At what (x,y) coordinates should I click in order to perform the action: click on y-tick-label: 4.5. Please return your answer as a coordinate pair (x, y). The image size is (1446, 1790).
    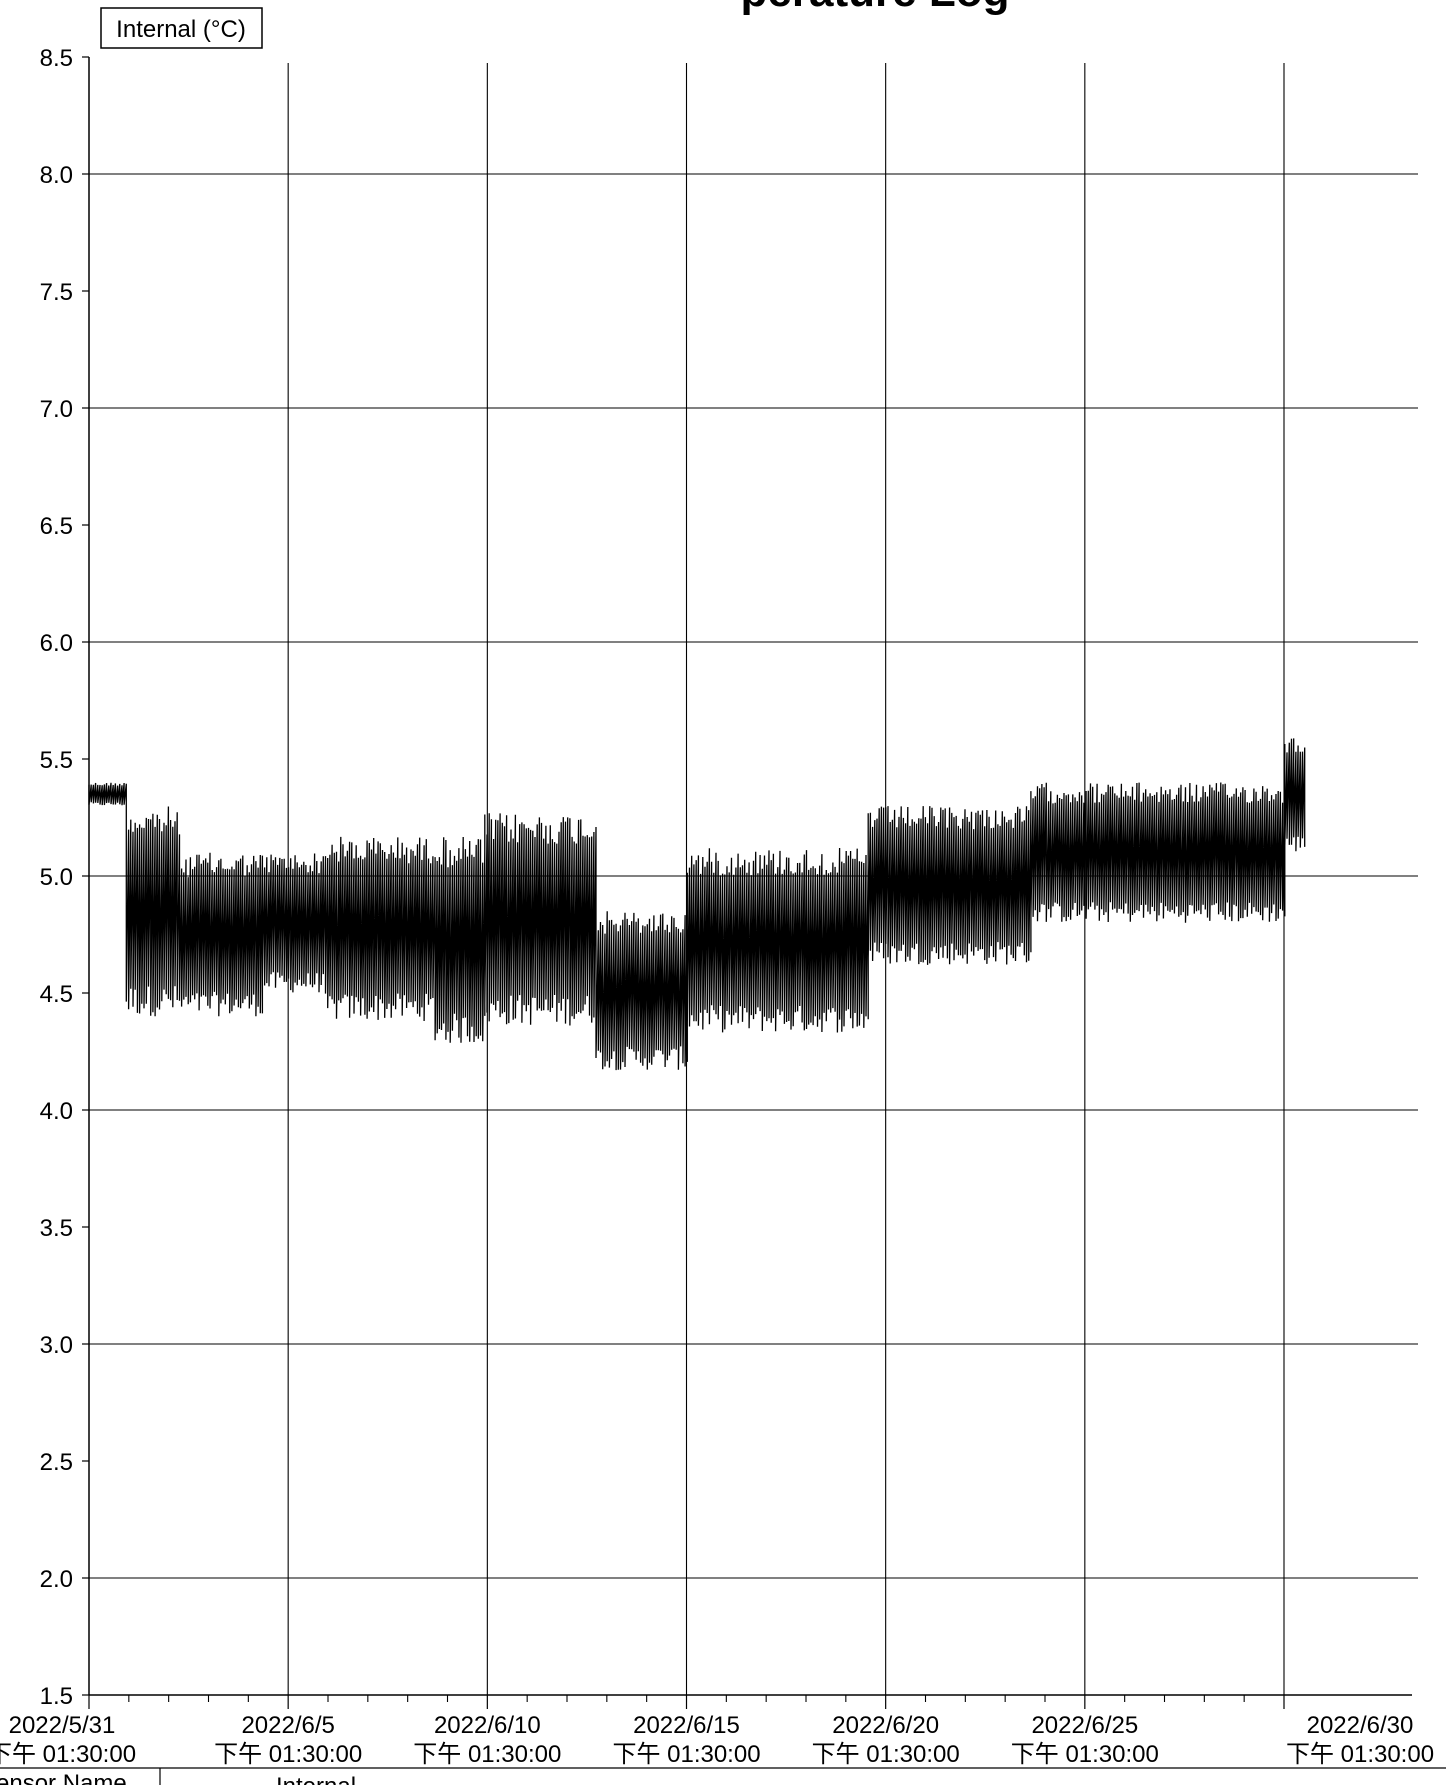
    Looking at the image, I should click on (56, 994).